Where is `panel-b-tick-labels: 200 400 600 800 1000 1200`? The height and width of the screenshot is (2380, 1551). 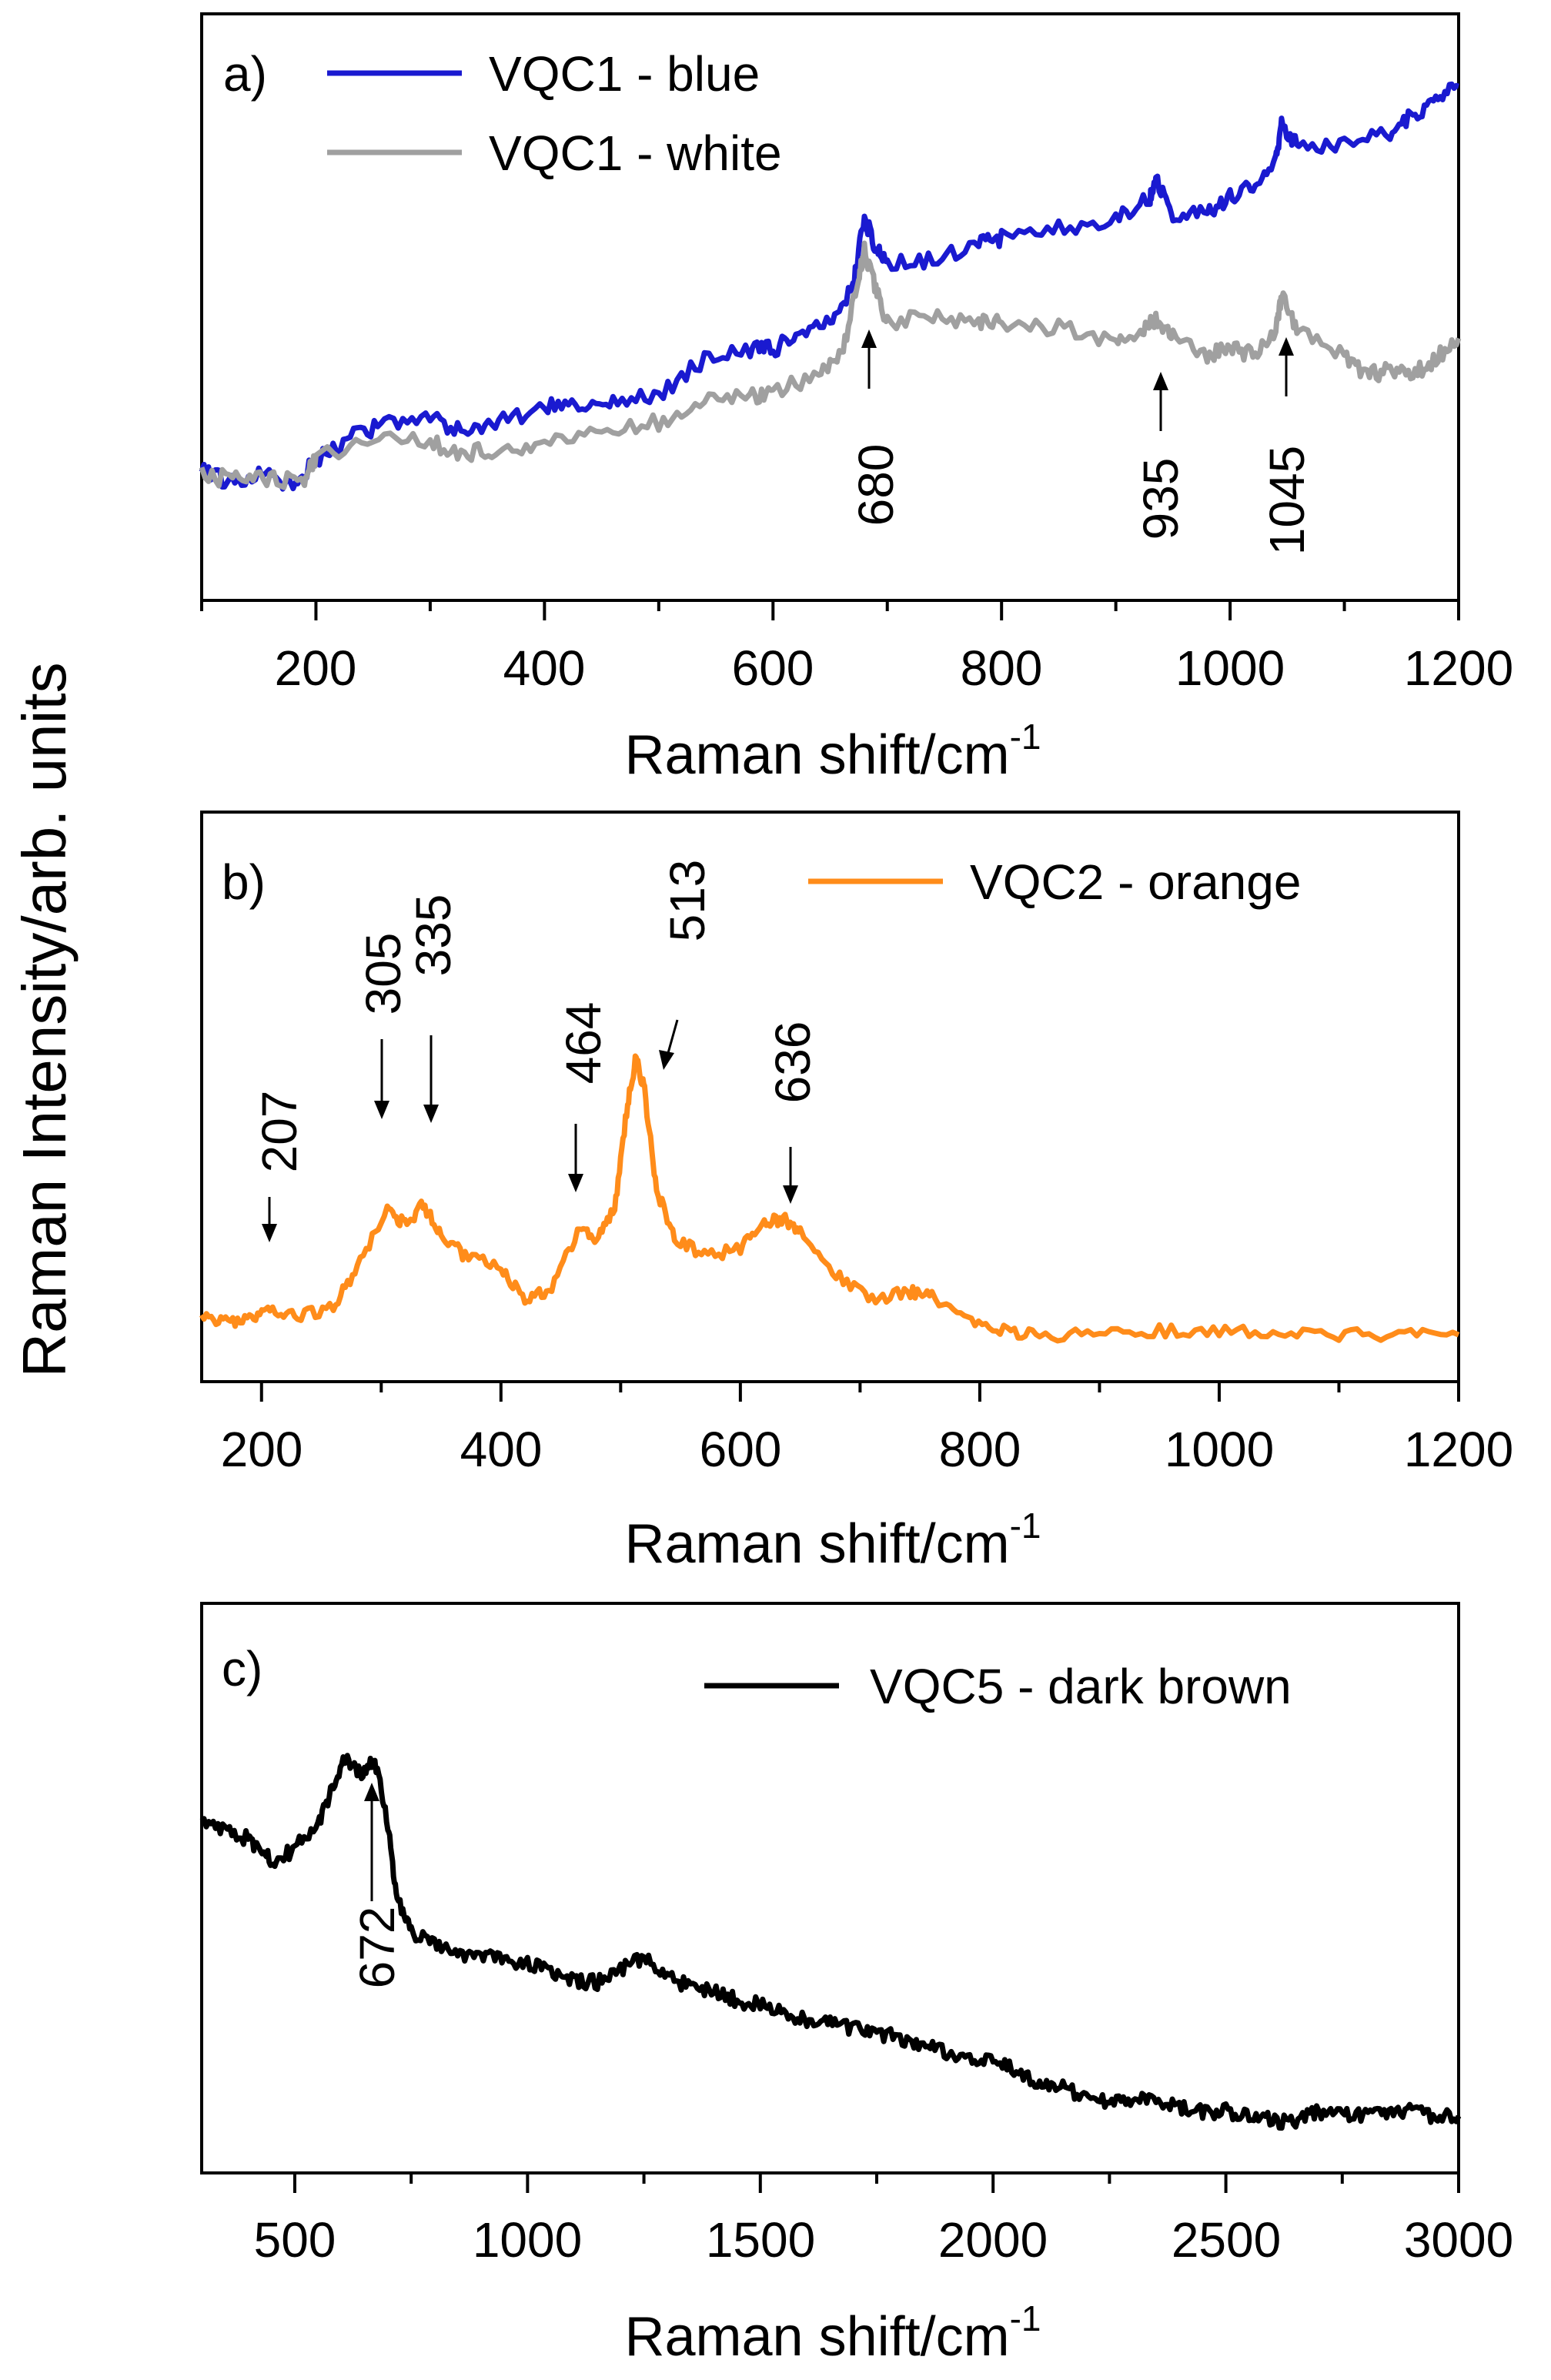 panel-b-tick-labels: 200 400 600 800 1000 1200 is located at coordinates (867, 1450).